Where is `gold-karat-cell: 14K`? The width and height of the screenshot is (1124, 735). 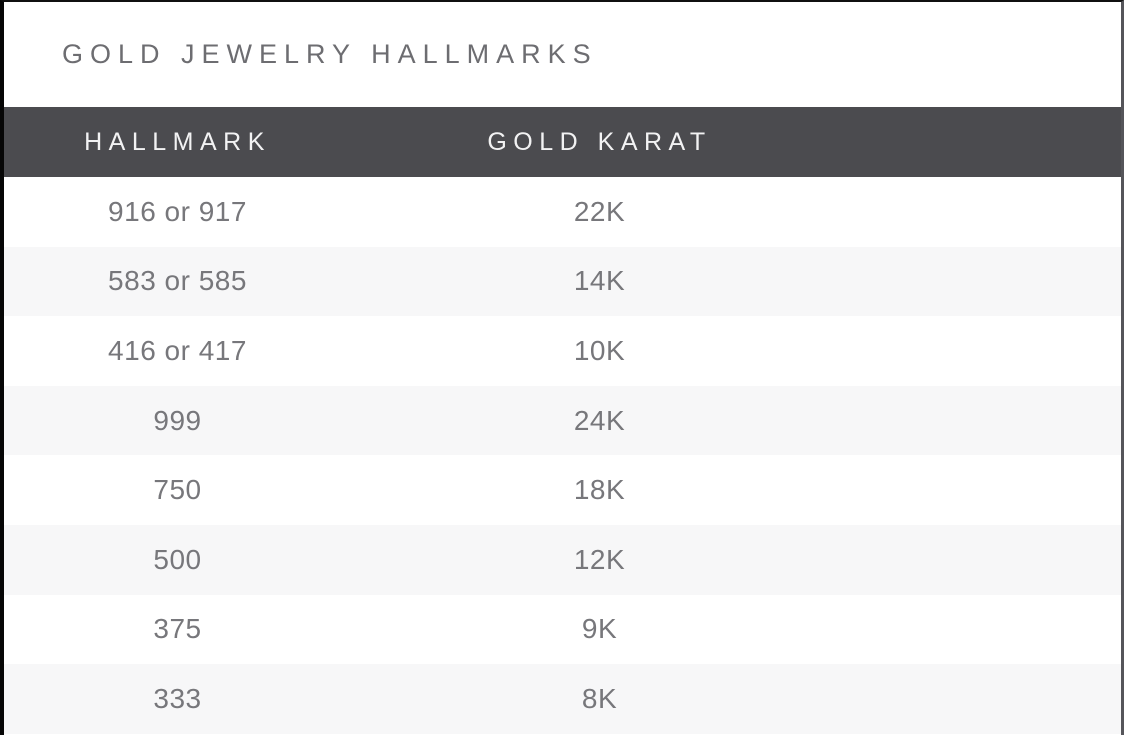
gold-karat-cell: 14K is located at coordinates (599, 281).